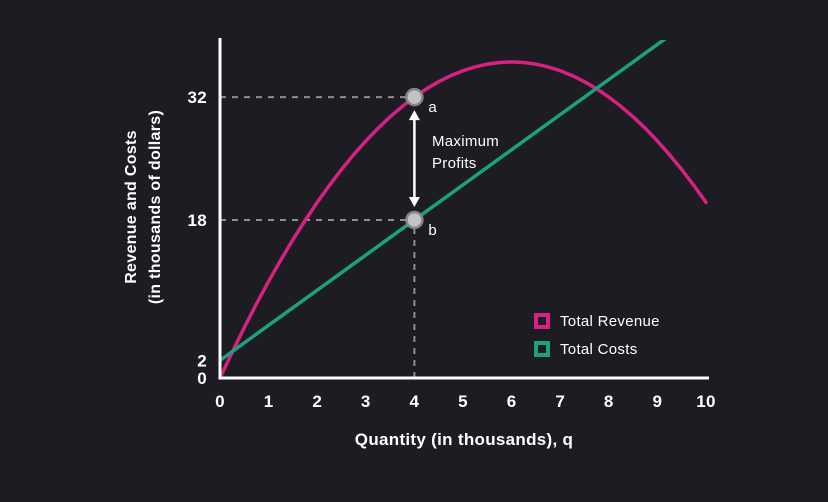  I want to click on point-a, so click(414, 97).